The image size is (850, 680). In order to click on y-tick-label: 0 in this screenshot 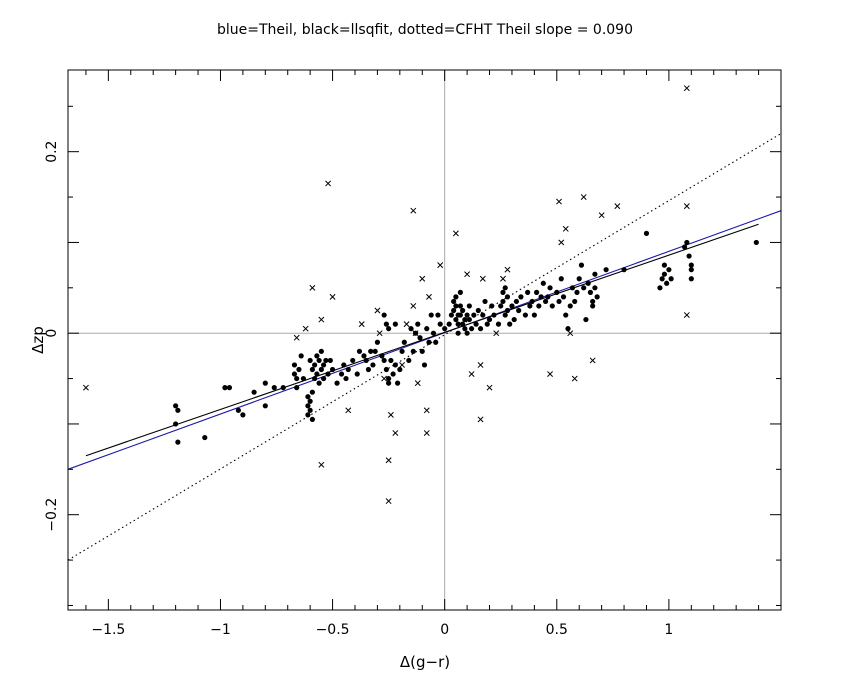, I will do `click(52, 333)`.